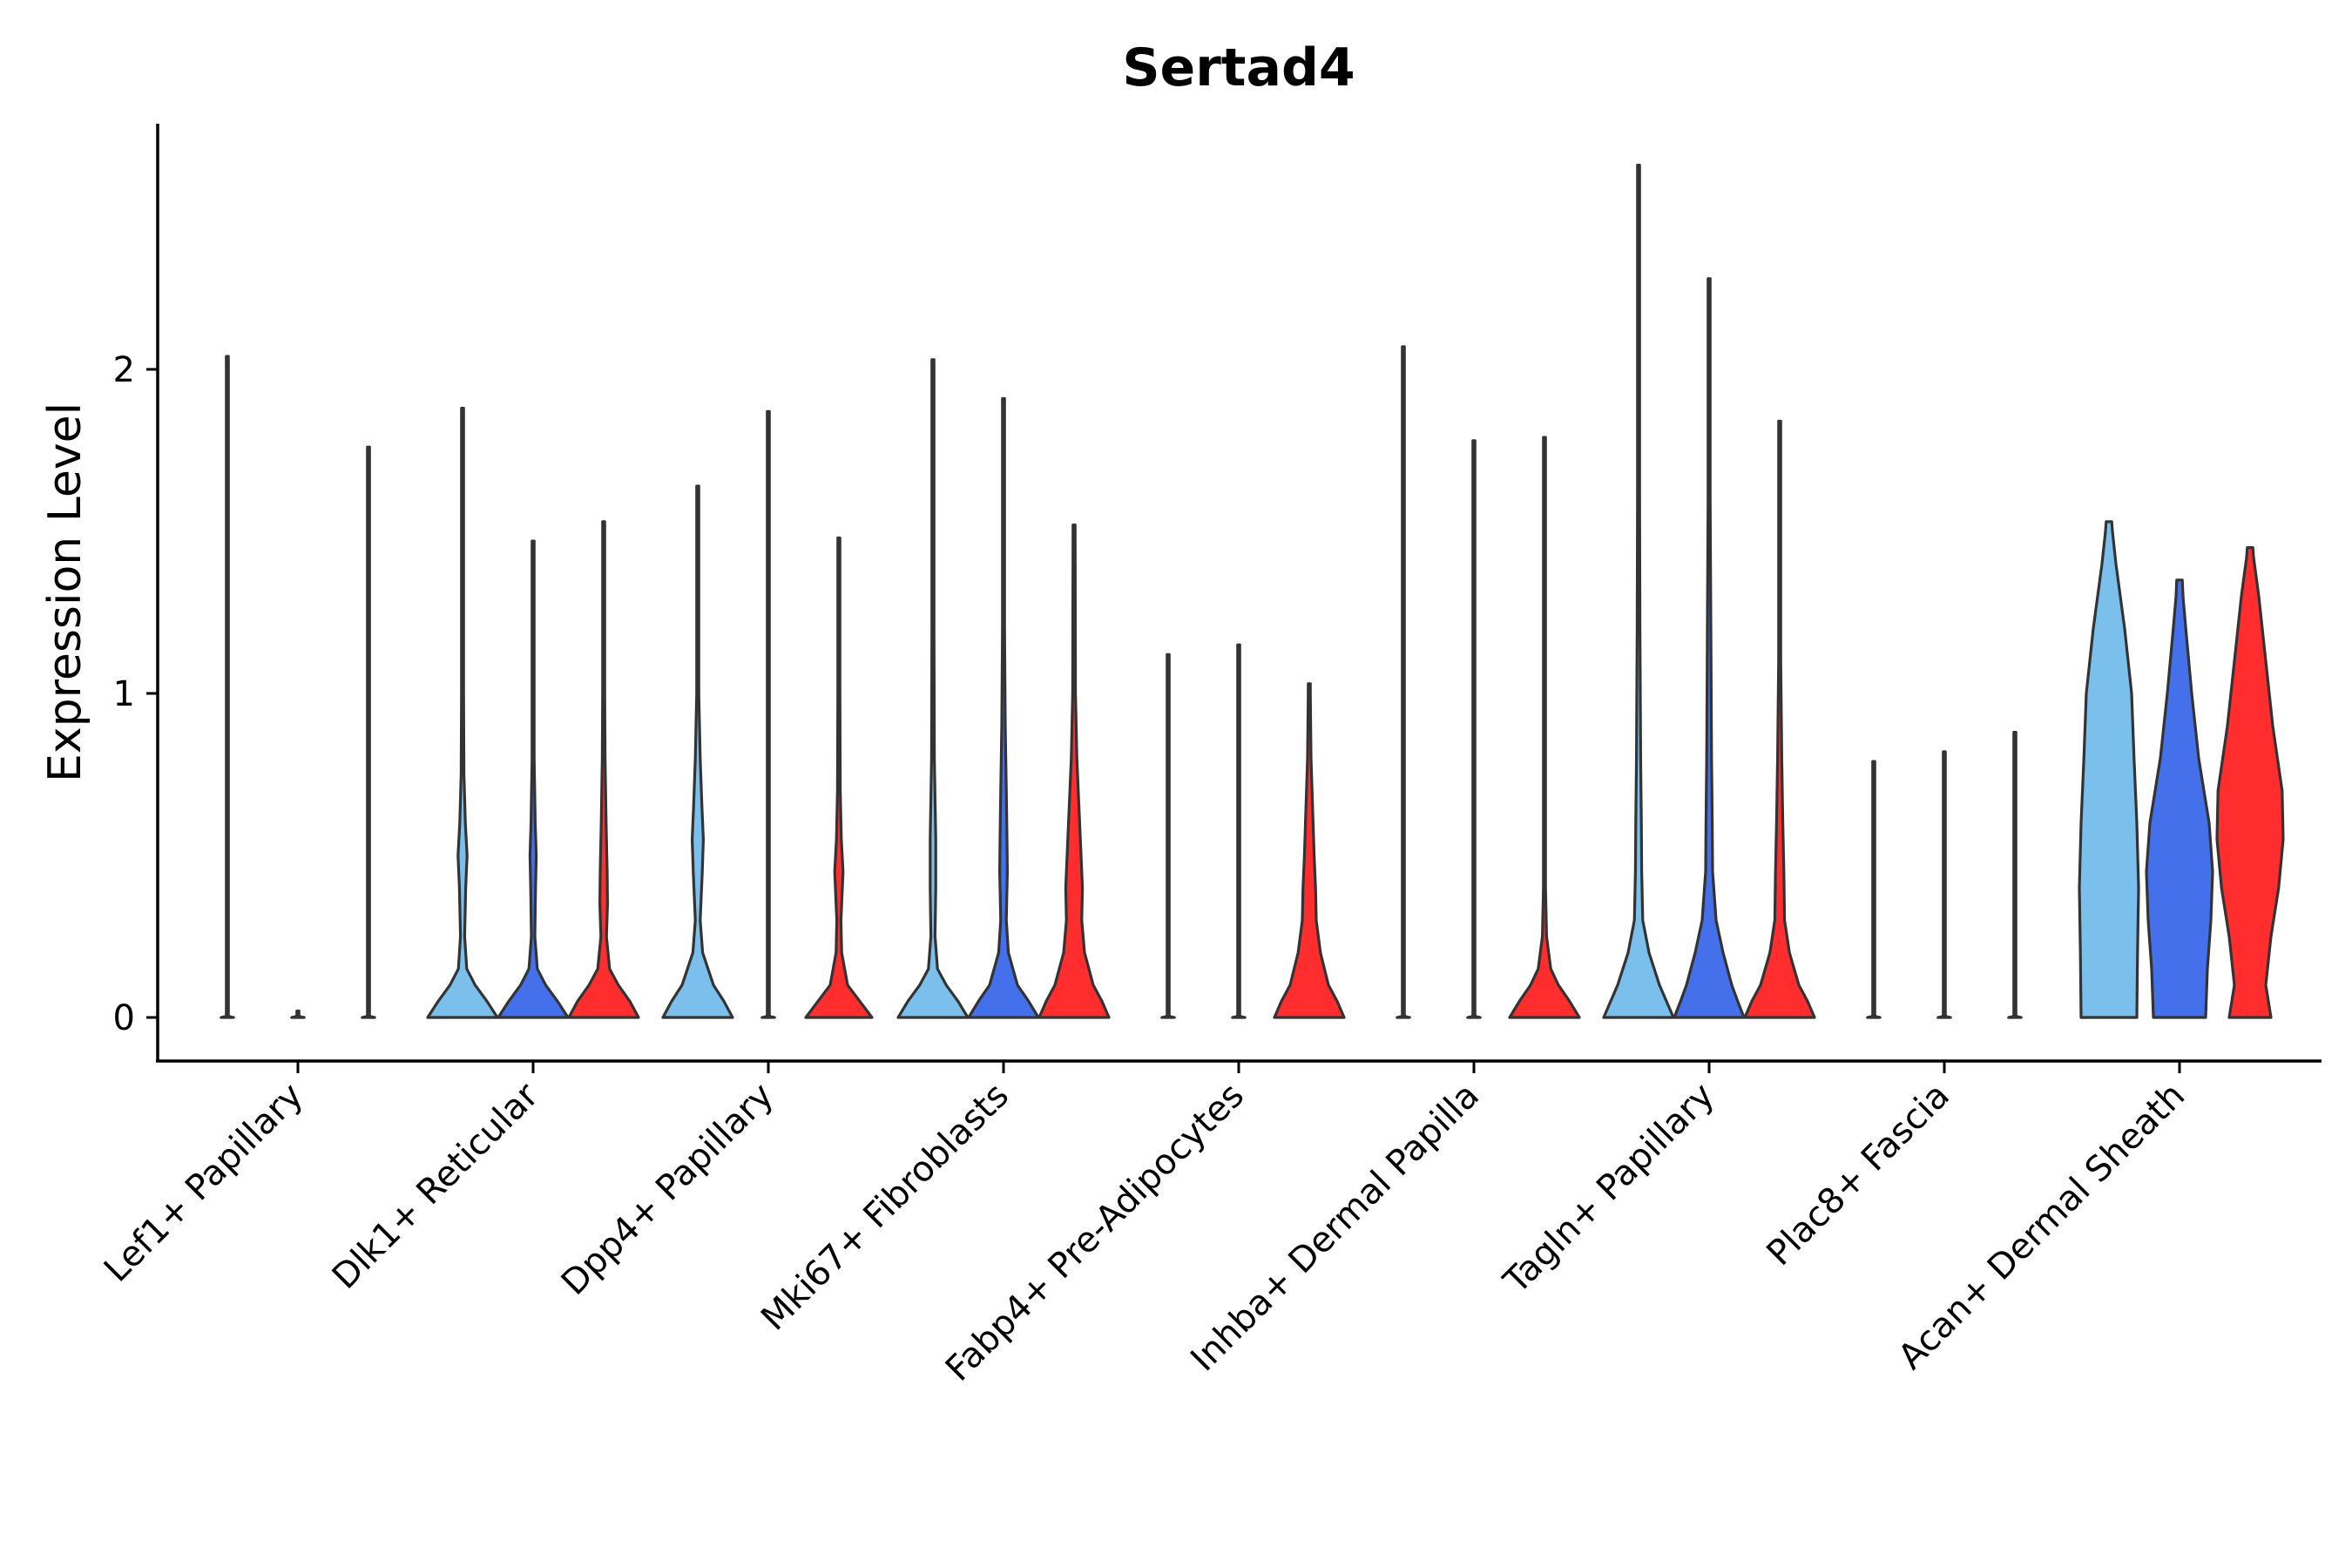 The width and height of the screenshot is (2352, 1568). Describe the element at coordinates (65, 592) in the screenshot. I see `y-axis-label: Expression Level` at that location.